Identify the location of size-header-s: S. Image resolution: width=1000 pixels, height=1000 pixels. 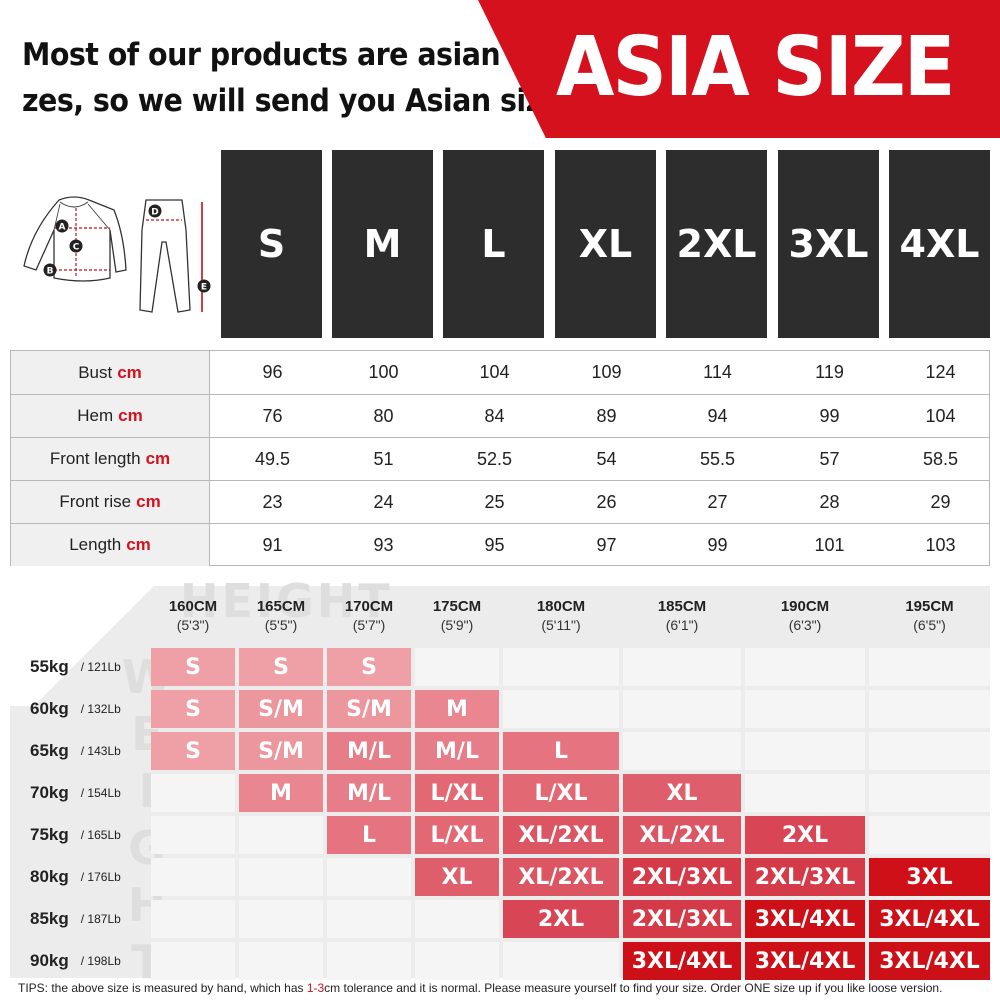
(271, 244).